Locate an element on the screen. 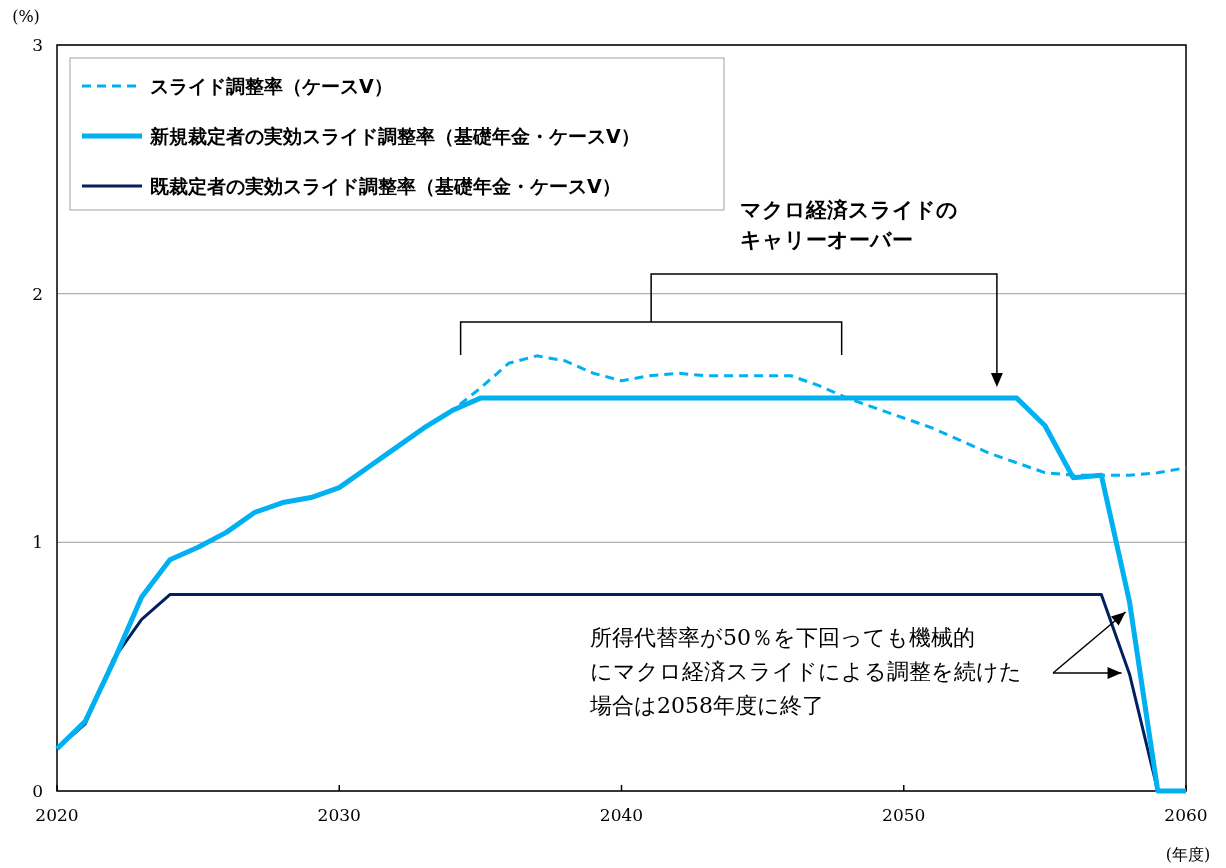 Image resolution: width=1226 pixels, height=868 pixels. annotation: 所得代替率が50％を下回っても機械的にマクロ経済スライドによる調整を続けた場合は2058年度に終了 is located at coordinates (805, 671).